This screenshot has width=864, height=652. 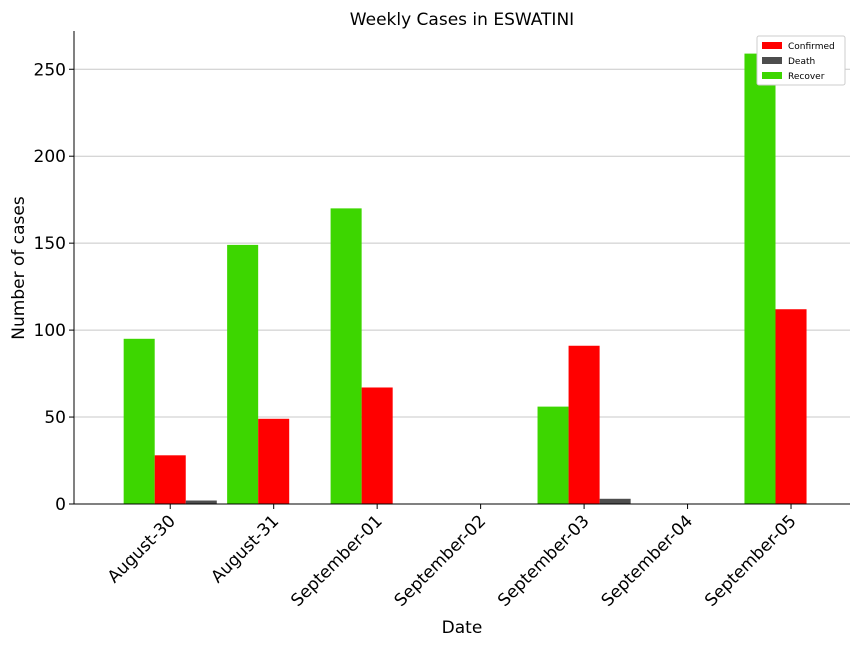 I want to click on legend-swatch-recover, so click(x=772, y=75).